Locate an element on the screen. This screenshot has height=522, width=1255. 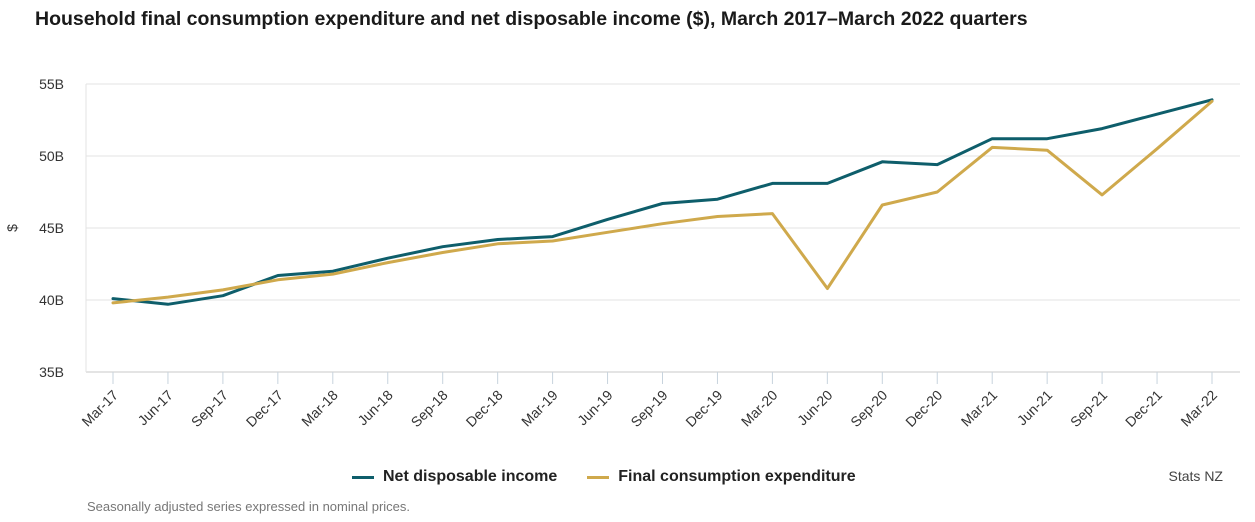
x-tick-label: Mar-20 is located at coordinates (759, 408).